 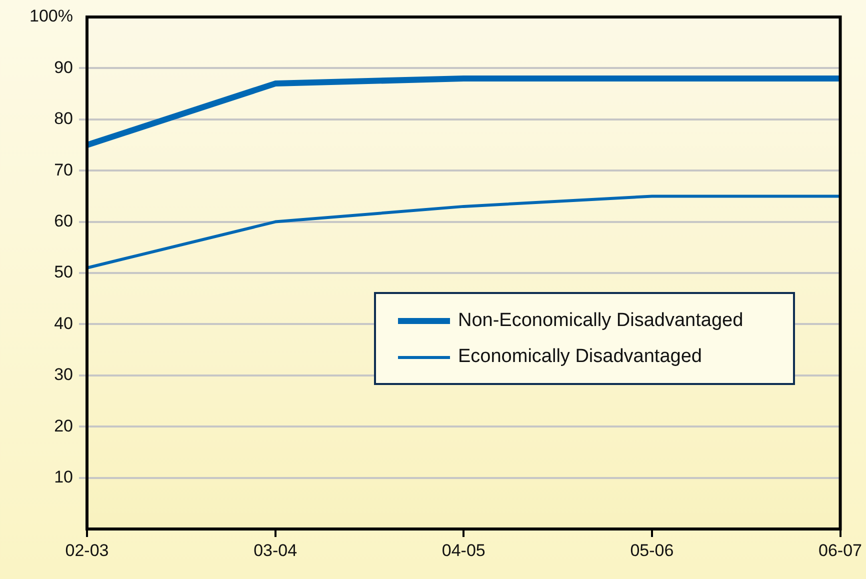 What do you see at coordinates (63, 323) in the screenshot?
I see `y-tick-label: 40` at bounding box center [63, 323].